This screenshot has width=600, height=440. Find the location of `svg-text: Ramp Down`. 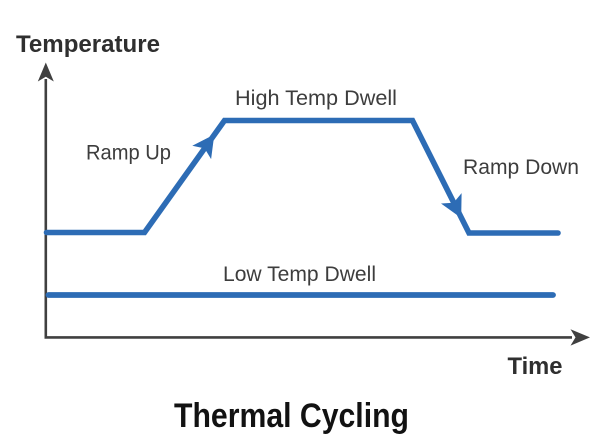

svg-text: Ramp Down is located at coordinates (521, 167).